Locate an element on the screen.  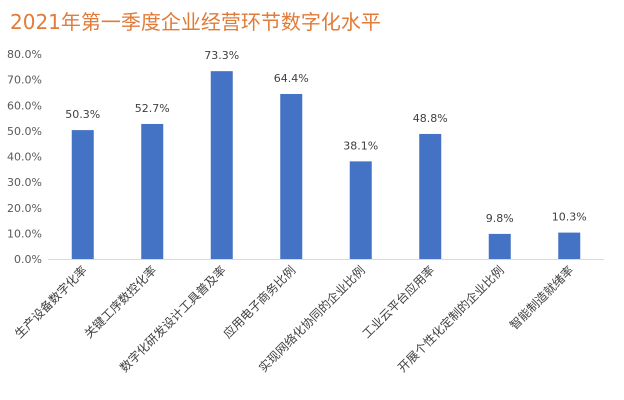
x-category-label: 关键工序数控化率 is located at coordinates (120, 302).